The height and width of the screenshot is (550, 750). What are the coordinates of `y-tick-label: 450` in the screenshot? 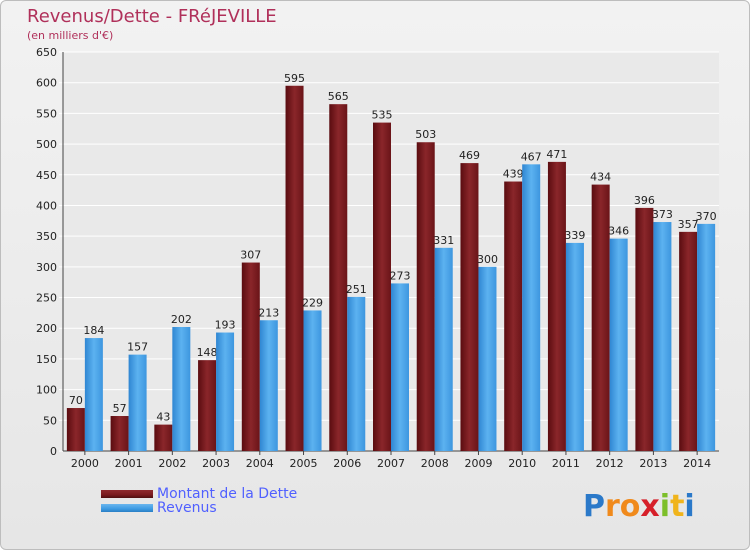 It's located at (46, 175).